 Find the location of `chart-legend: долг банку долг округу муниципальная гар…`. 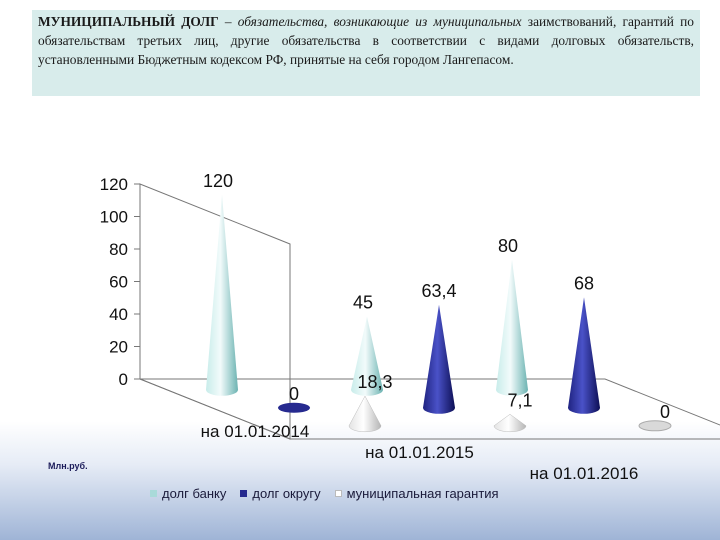

chart-legend: долг банку долг округу муниципальная гар… is located at coordinates (324, 493).